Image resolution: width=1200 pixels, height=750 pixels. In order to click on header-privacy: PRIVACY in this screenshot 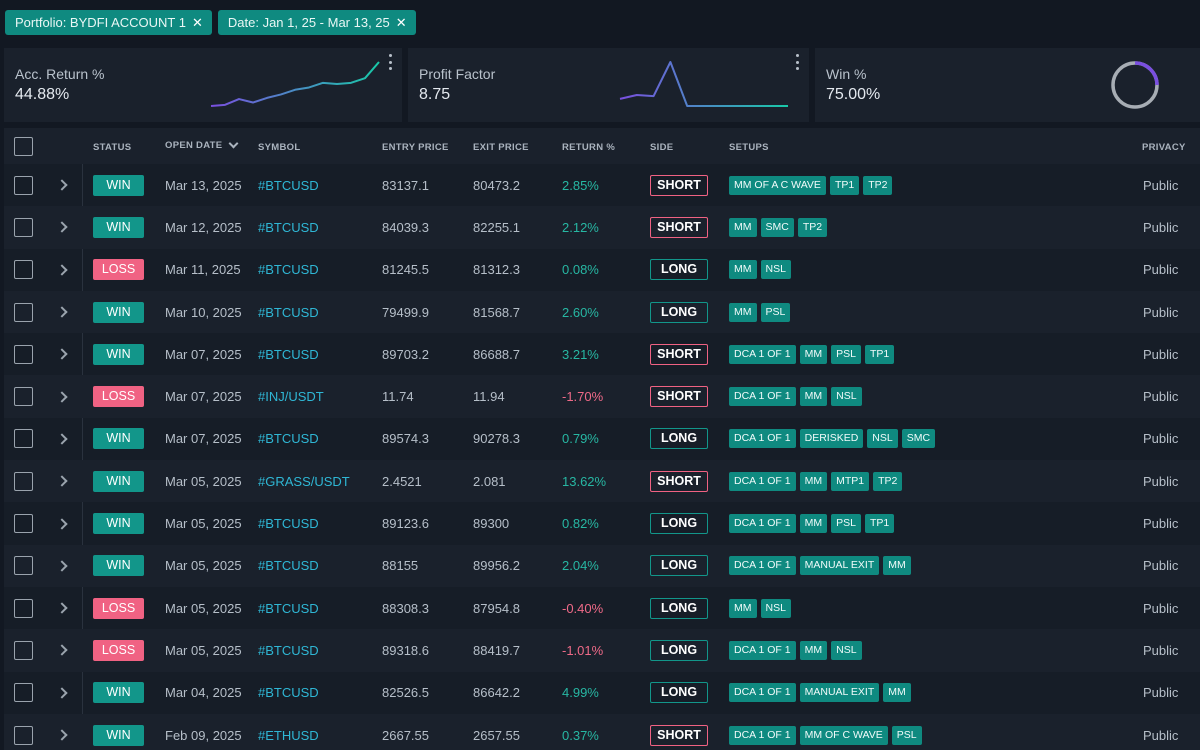, I will do `click(1164, 147)`.